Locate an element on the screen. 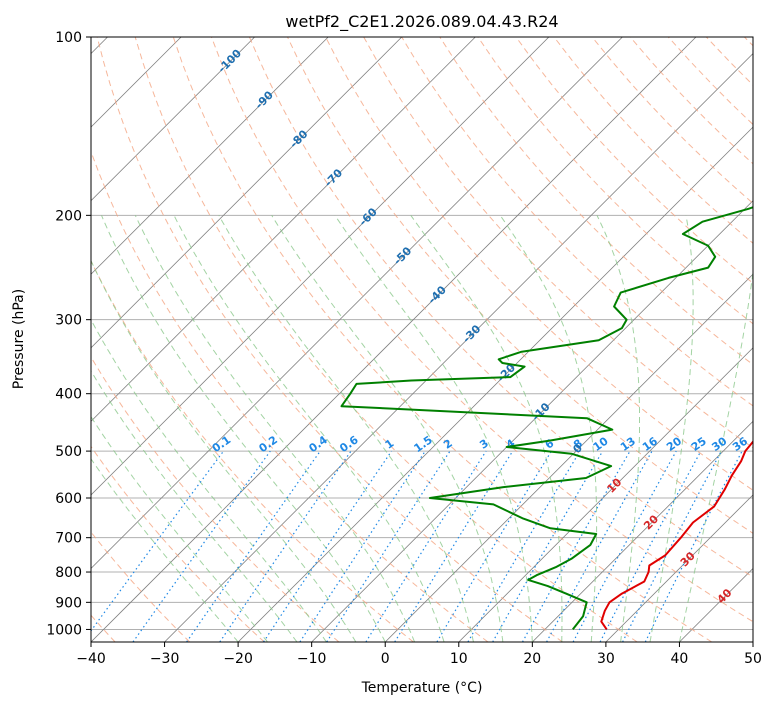  y-tick-label: 100 is located at coordinates (68, 38).